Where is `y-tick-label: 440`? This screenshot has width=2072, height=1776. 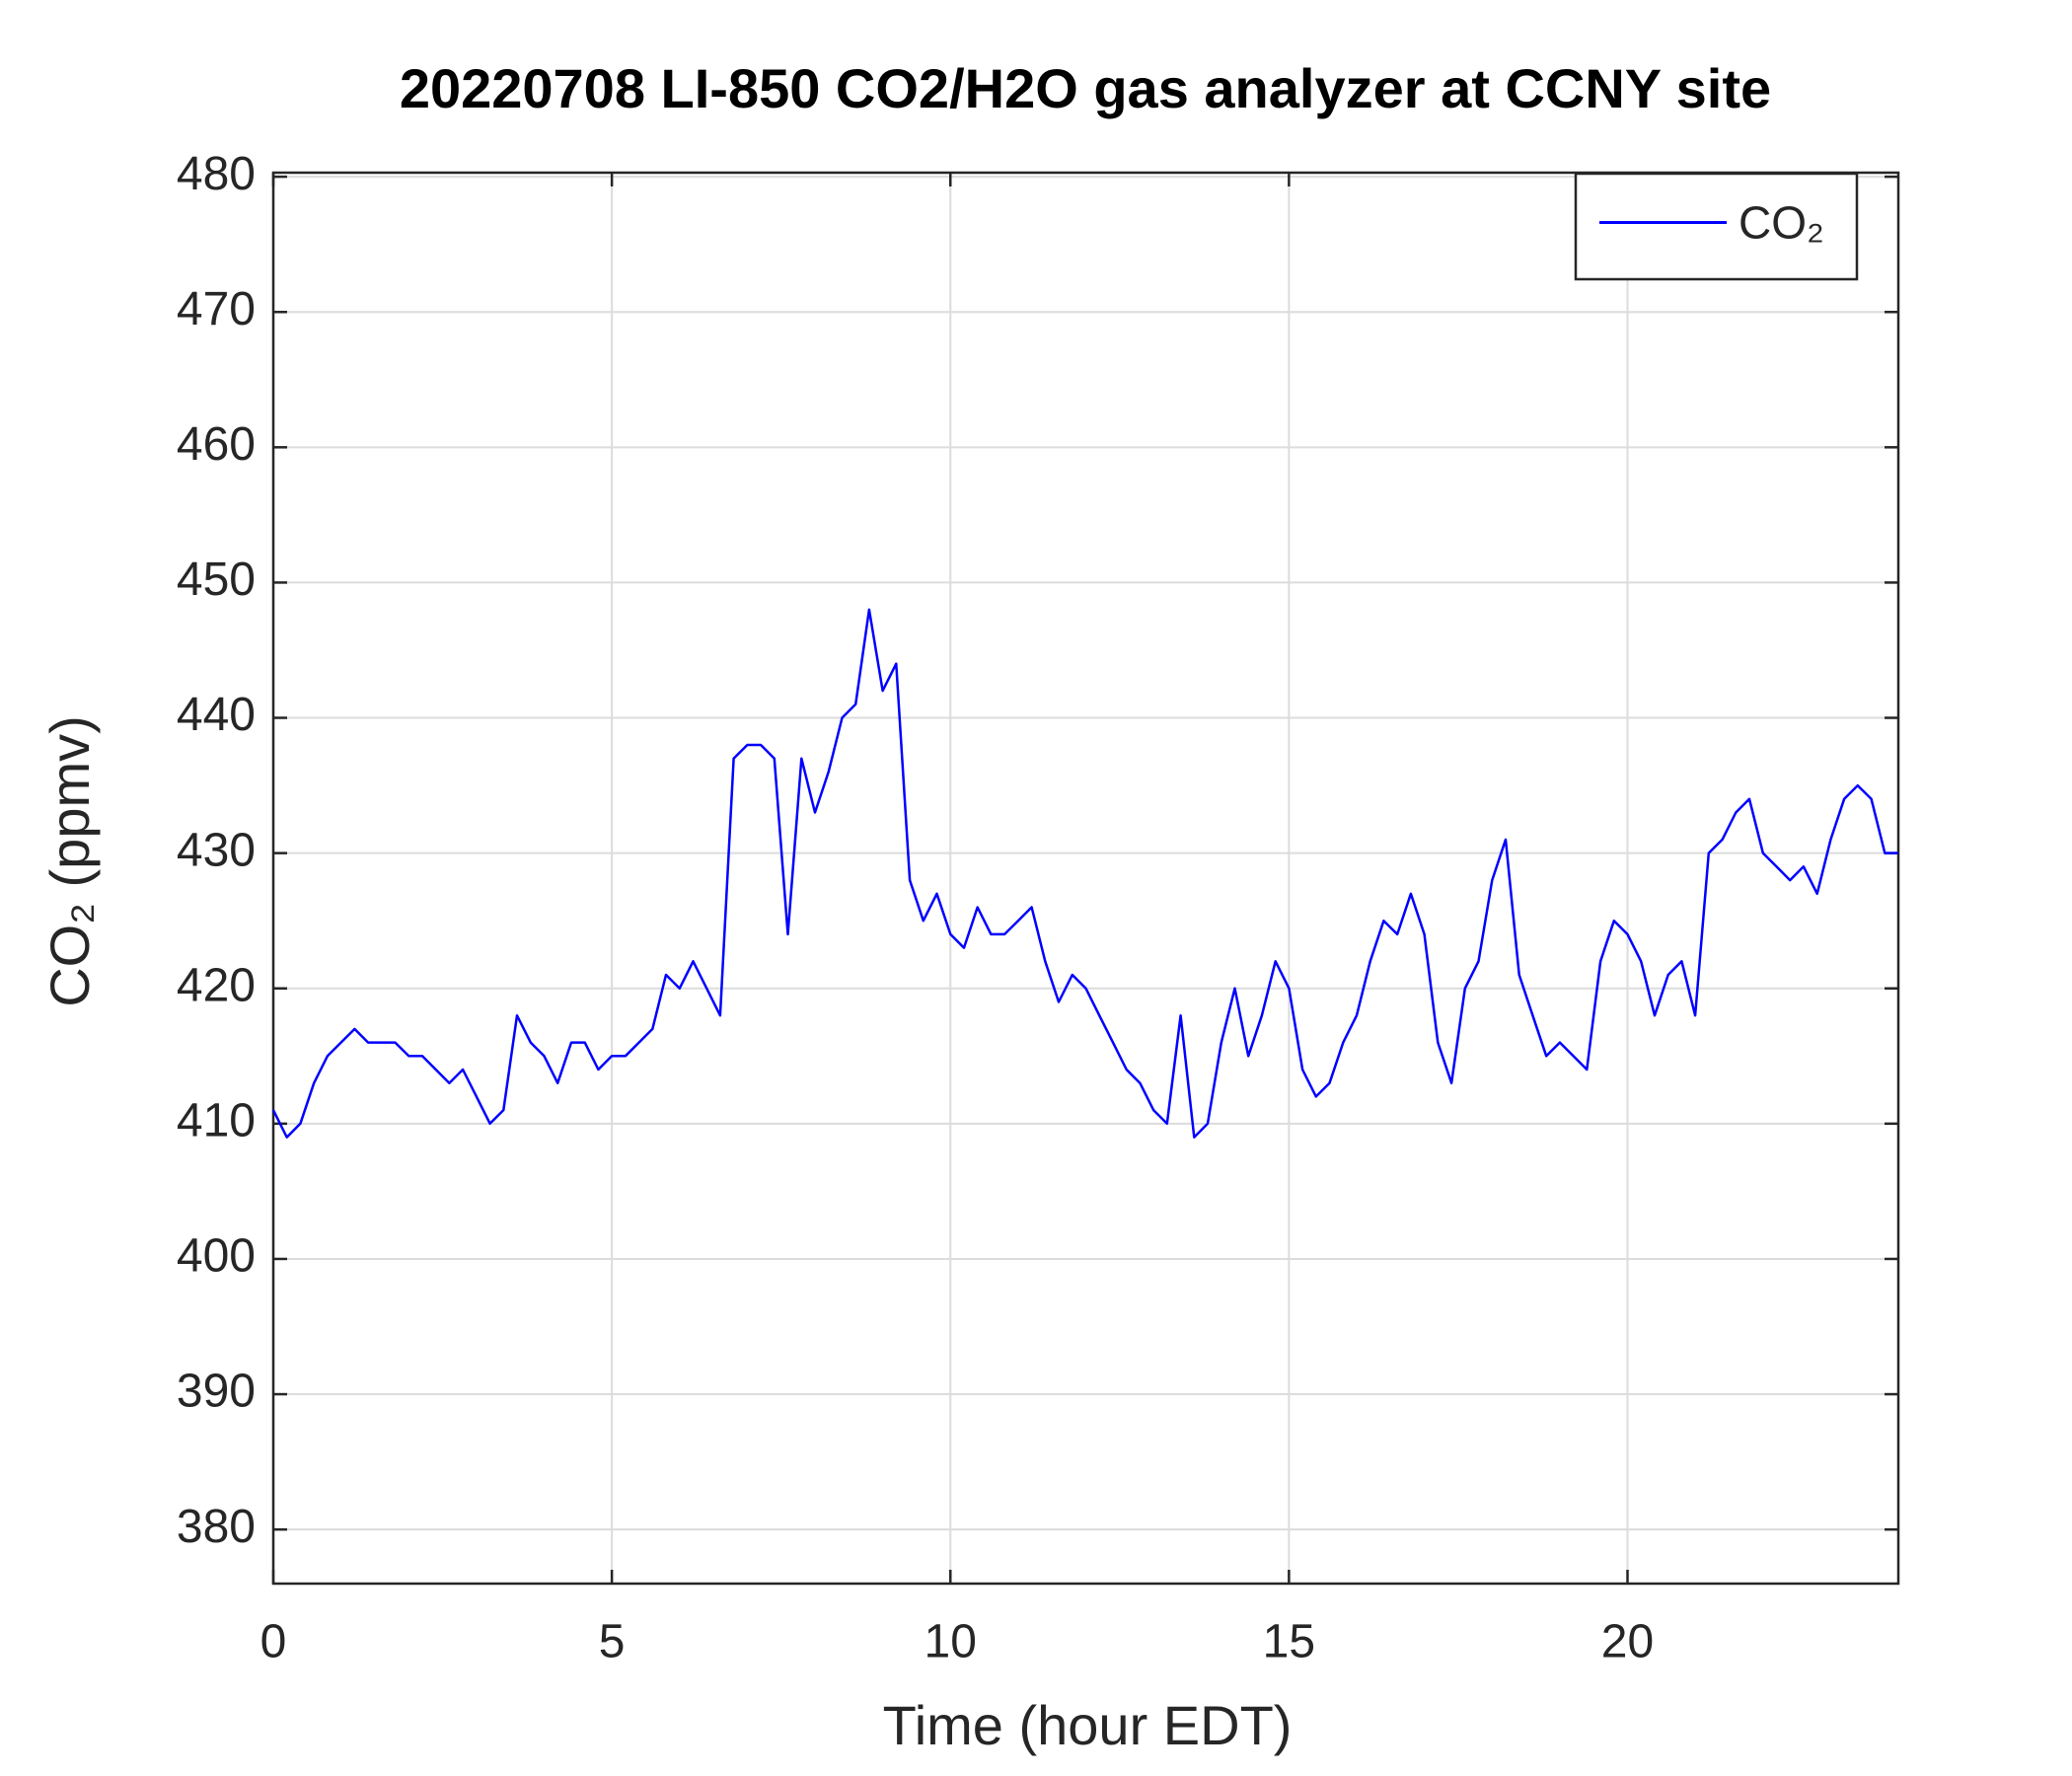 y-tick-label: 440 is located at coordinates (217, 715).